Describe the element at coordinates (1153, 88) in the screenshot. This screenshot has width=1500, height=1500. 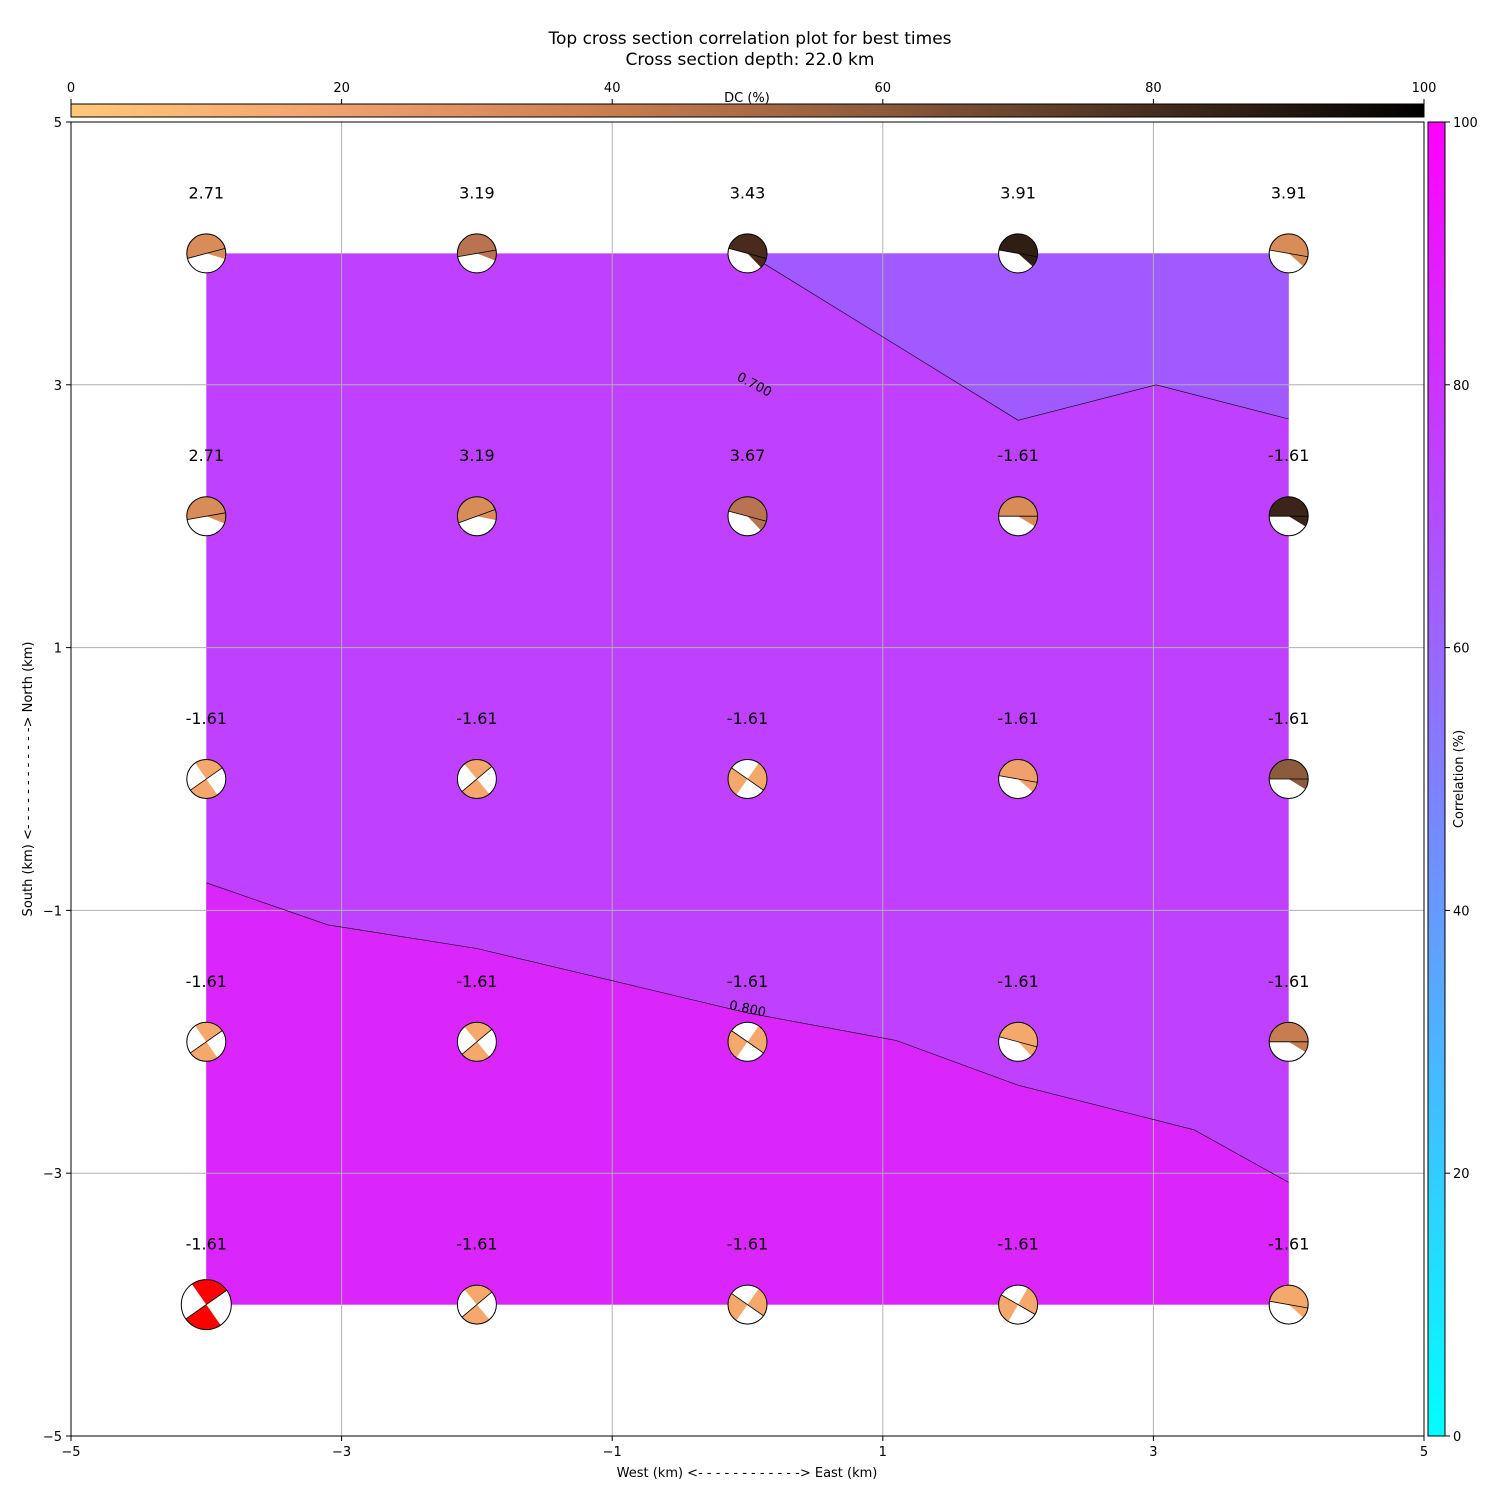
I see `dc-tick-label: 80` at that location.